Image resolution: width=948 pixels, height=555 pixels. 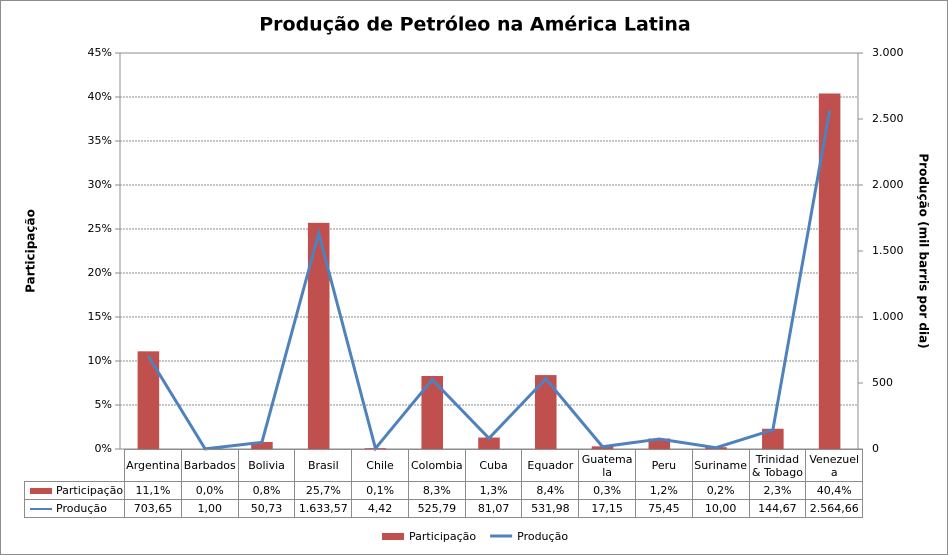 What do you see at coordinates (607, 490) in the screenshot?
I see `value-label: 0,3%` at bounding box center [607, 490].